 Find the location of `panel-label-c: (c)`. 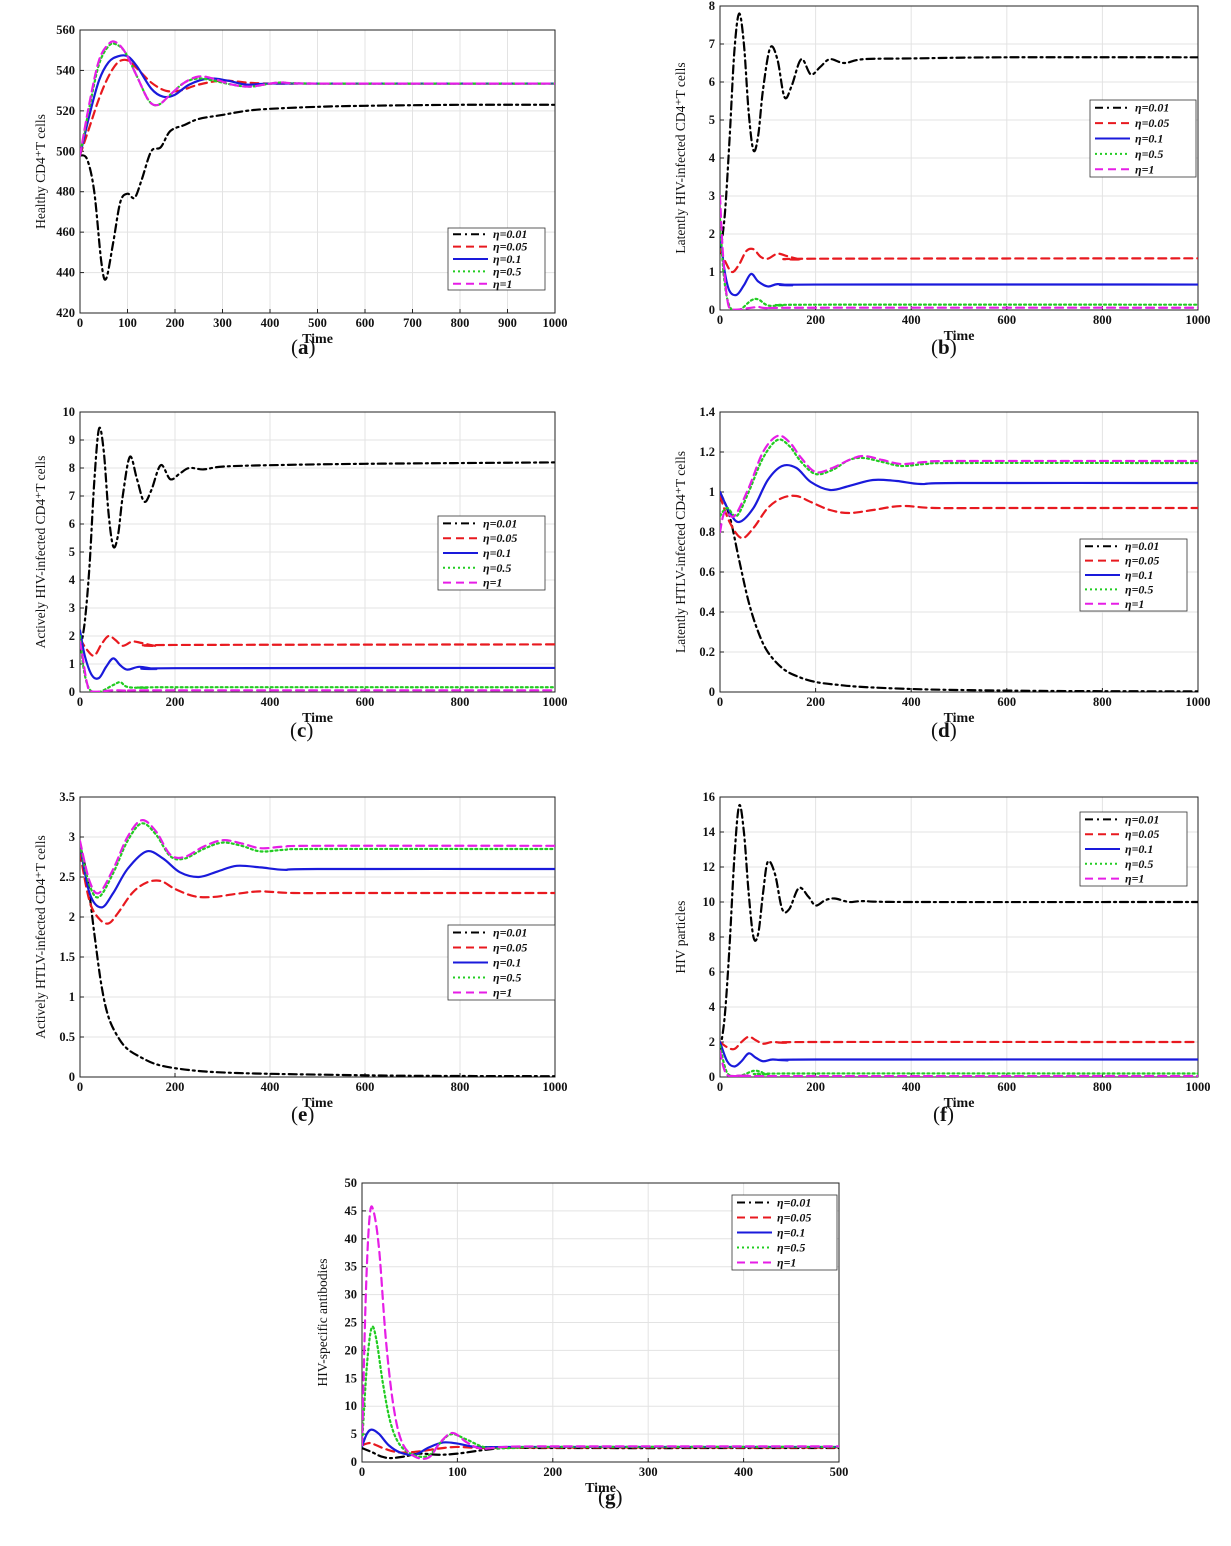

panel-label-c: (c) is located at coordinates (302, 730).